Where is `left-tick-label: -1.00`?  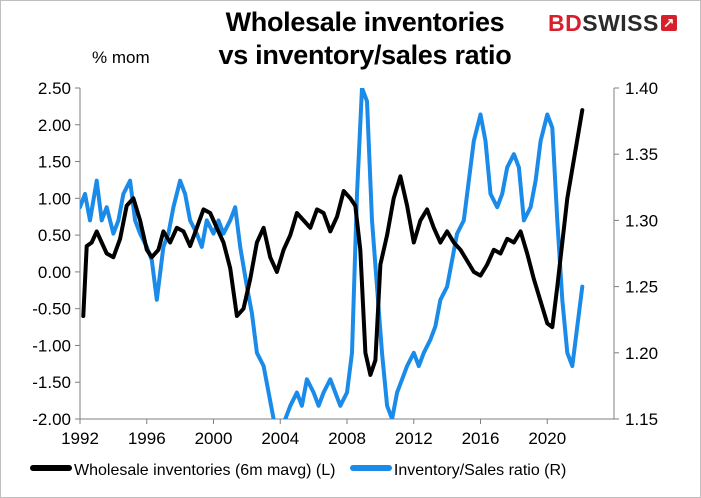
left-tick-label: -1.00 is located at coordinates (51, 345).